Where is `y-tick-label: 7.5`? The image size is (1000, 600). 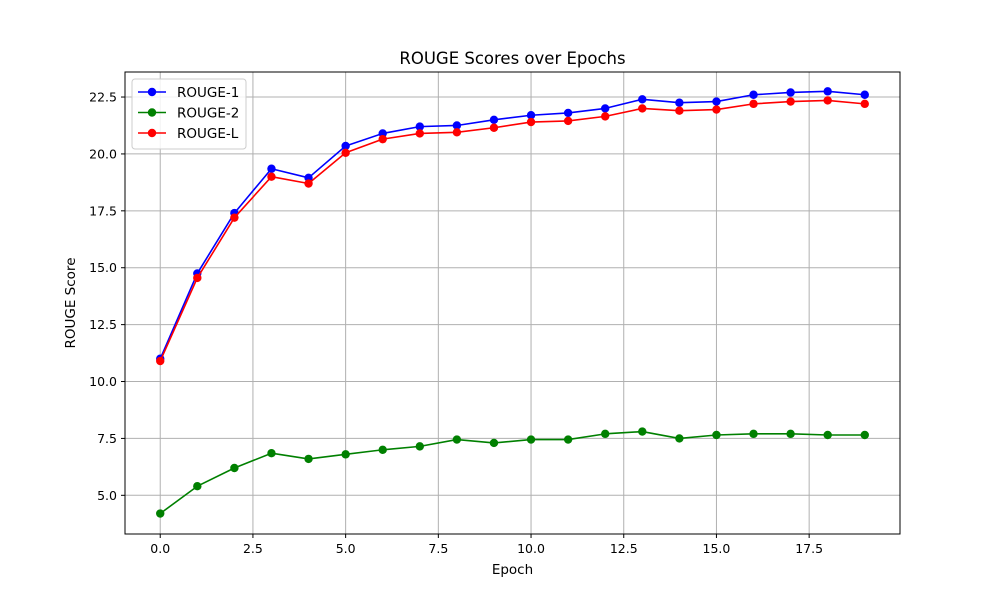
y-tick-label: 7.5 is located at coordinates (107, 438).